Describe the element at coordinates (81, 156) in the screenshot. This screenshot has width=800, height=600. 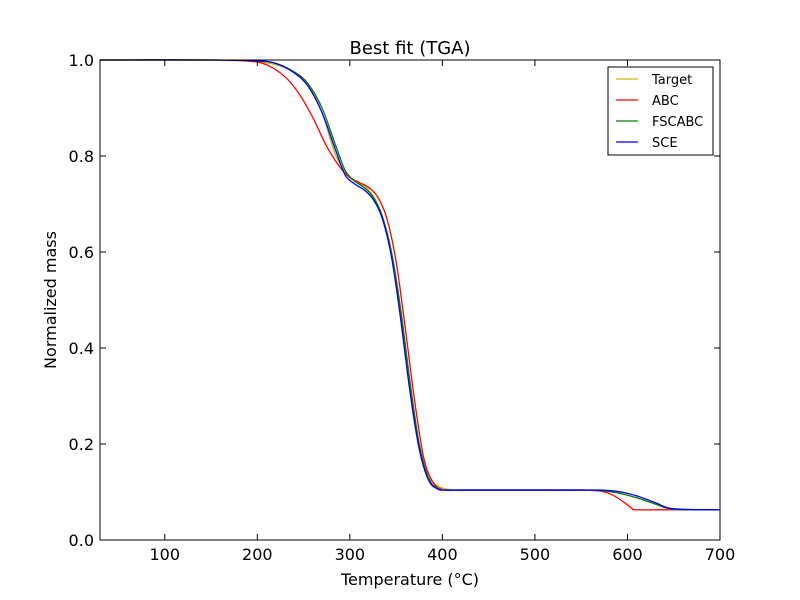
I see `y-tick-label: 0.8` at that location.